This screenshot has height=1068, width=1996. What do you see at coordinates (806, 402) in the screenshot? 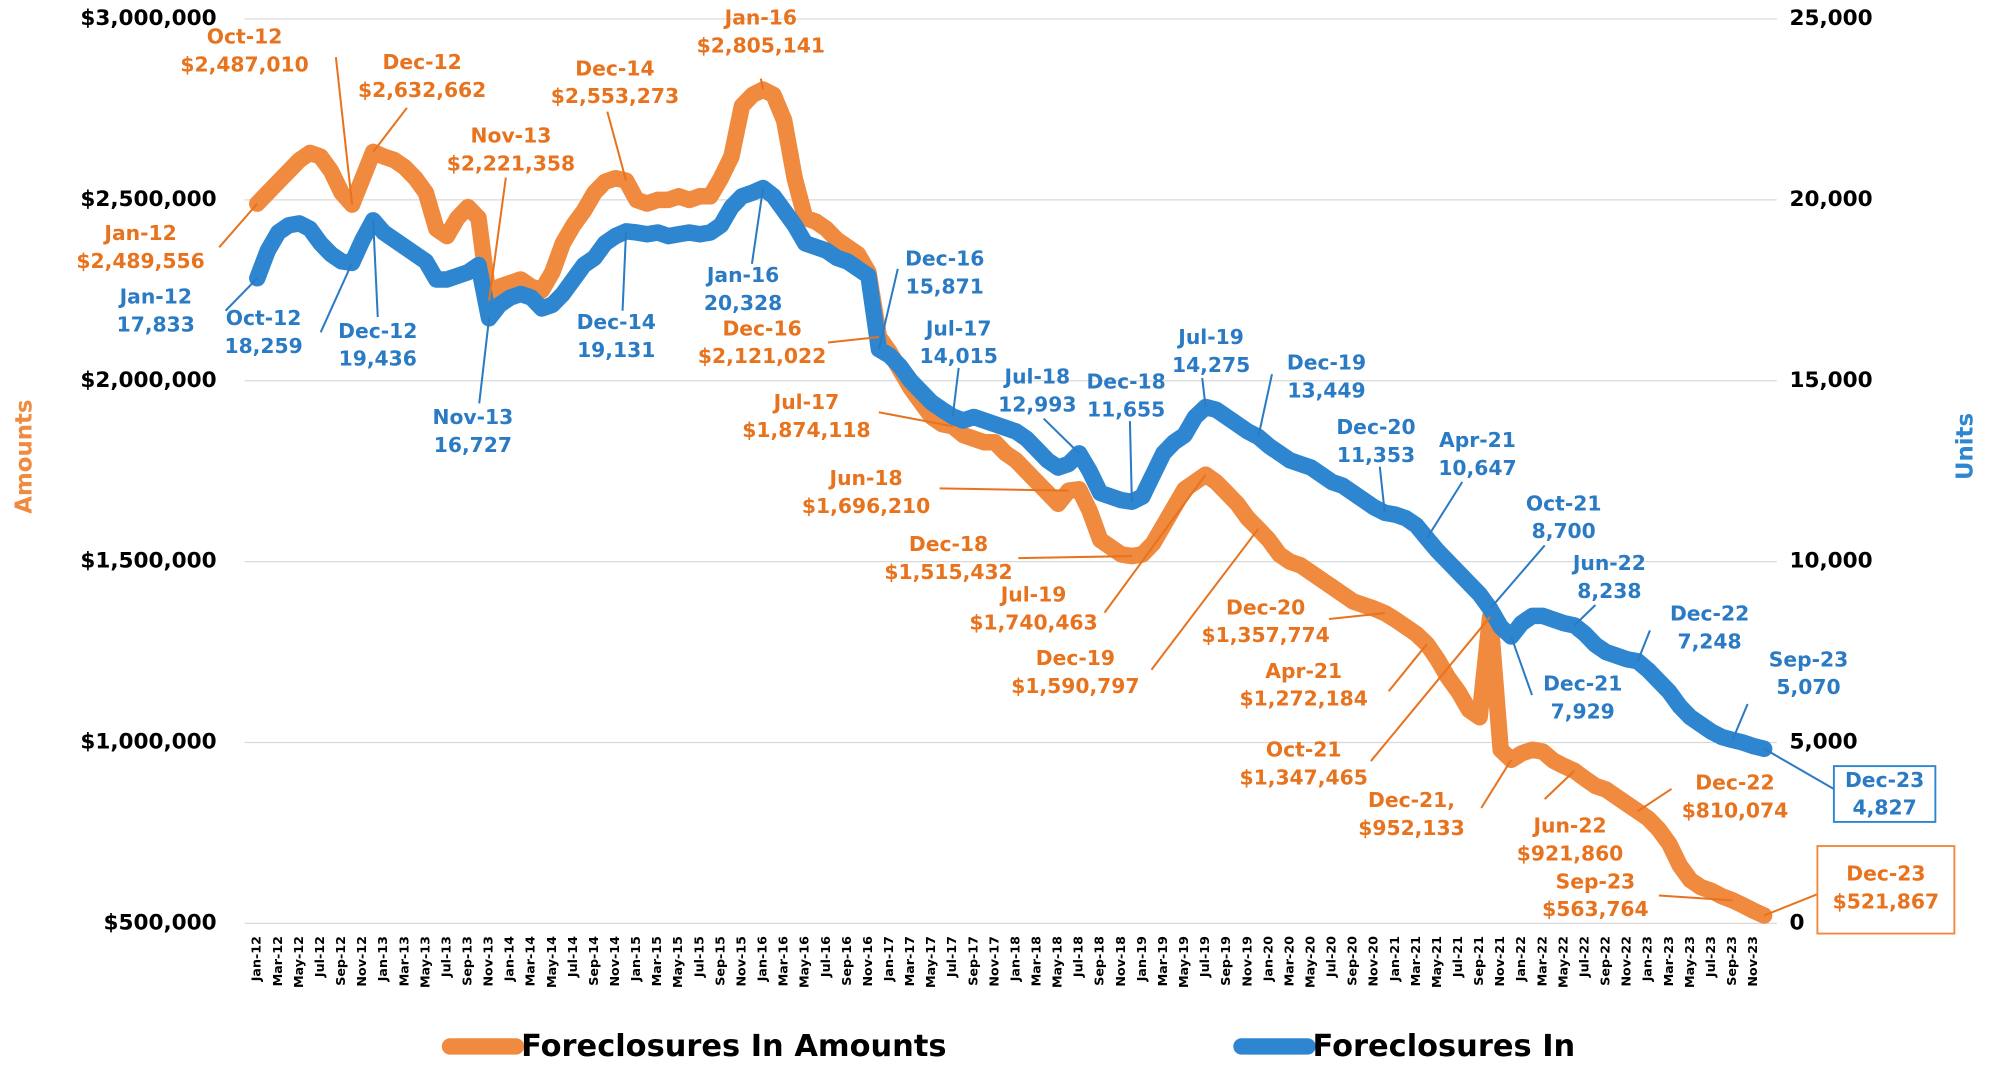
I see `label-title: Jul-17` at bounding box center [806, 402].